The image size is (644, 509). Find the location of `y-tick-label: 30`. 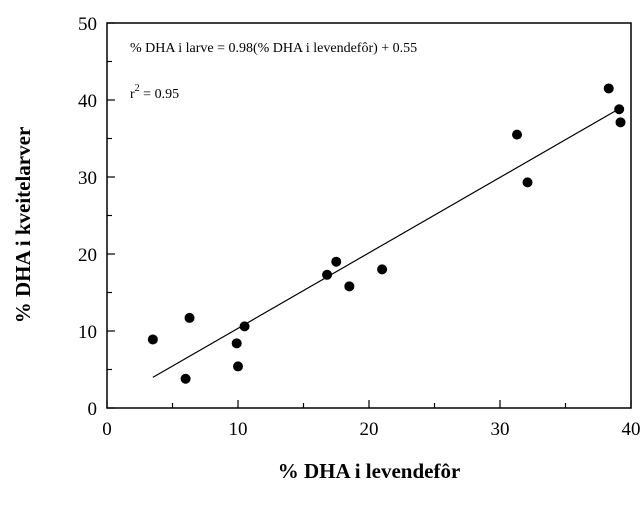

y-tick-label: 30 is located at coordinates (87, 178).